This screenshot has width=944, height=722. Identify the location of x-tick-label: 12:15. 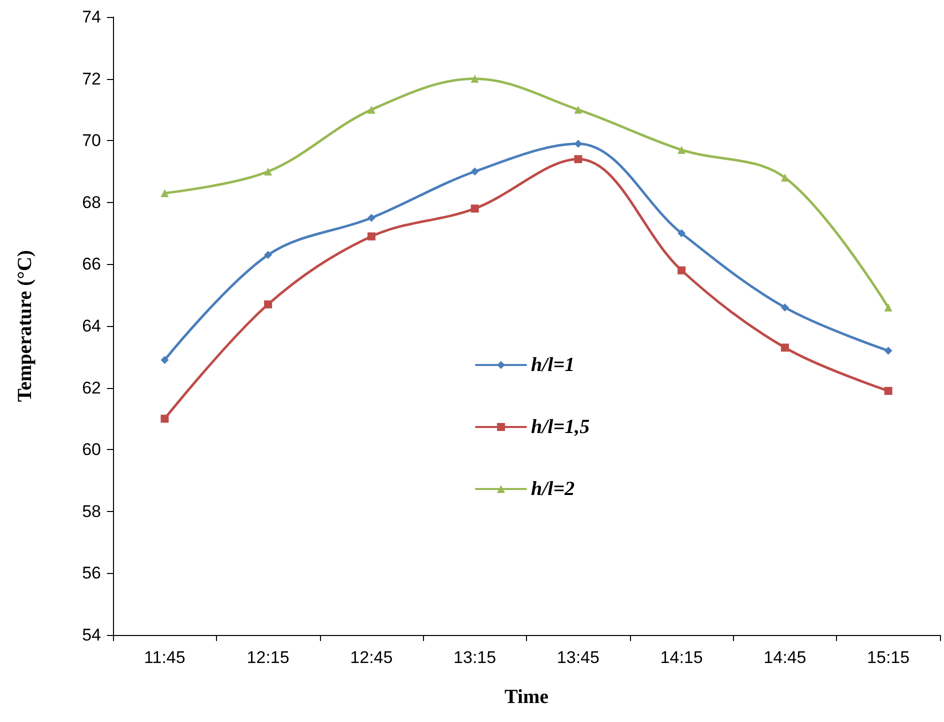
(268, 657).